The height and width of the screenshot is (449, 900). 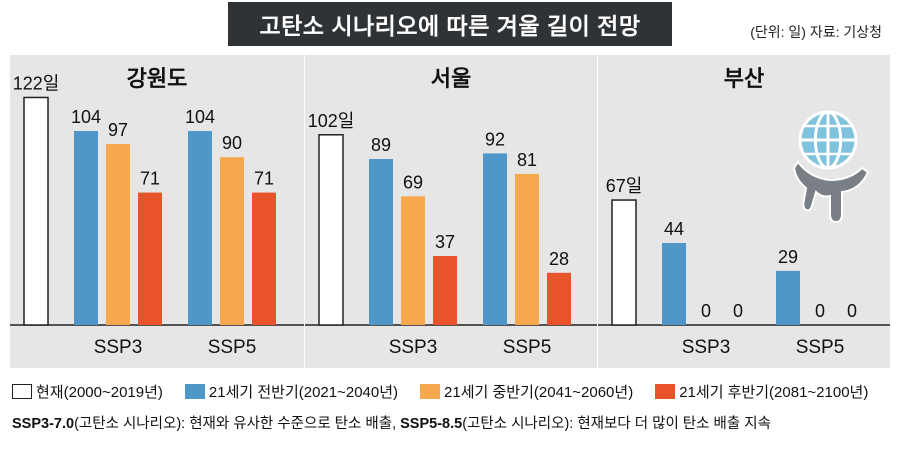 What do you see at coordinates (232, 241) in the screenshot?
I see `bar-gangwon-ssp5-p2` at bounding box center [232, 241].